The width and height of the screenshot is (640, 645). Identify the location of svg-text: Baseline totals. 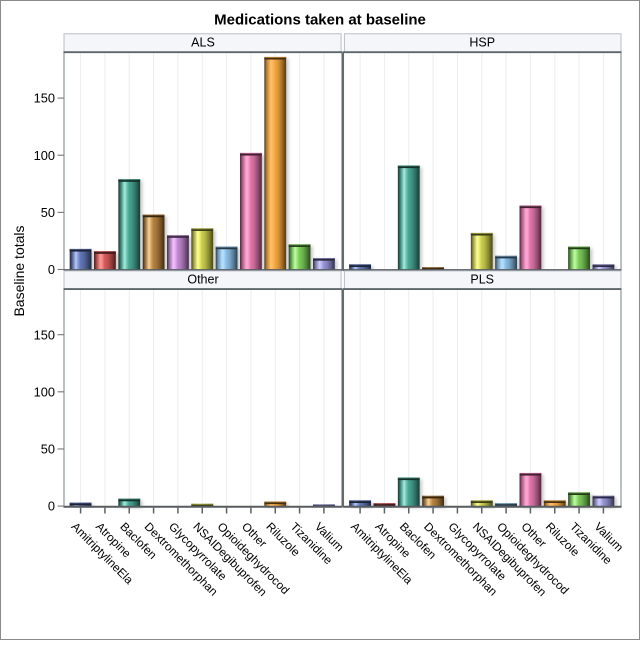
(19, 270).